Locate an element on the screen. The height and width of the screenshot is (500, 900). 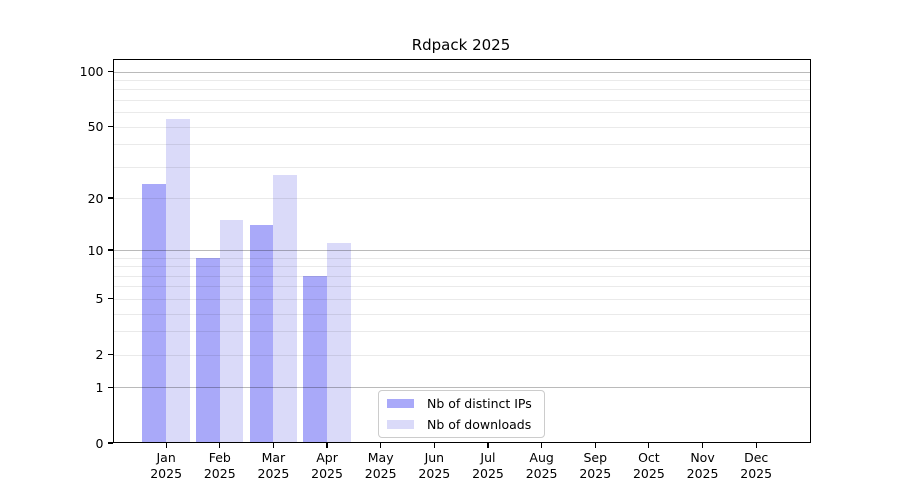
y-axis-tick-label: 2 is located at coordinates (99, 355).